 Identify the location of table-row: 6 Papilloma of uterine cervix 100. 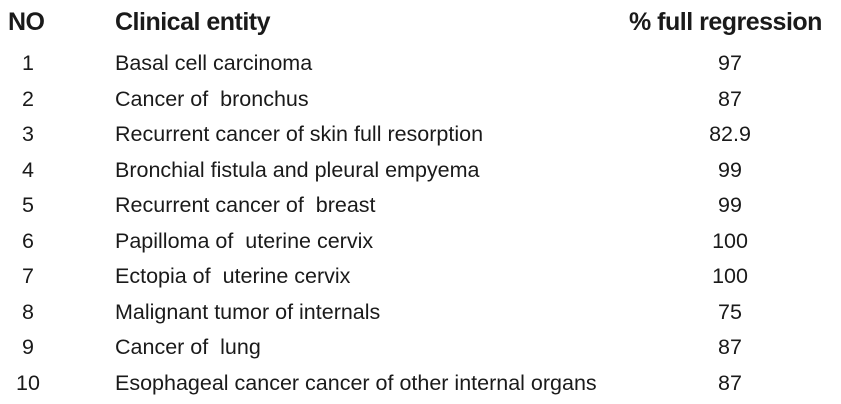
(420, 242).